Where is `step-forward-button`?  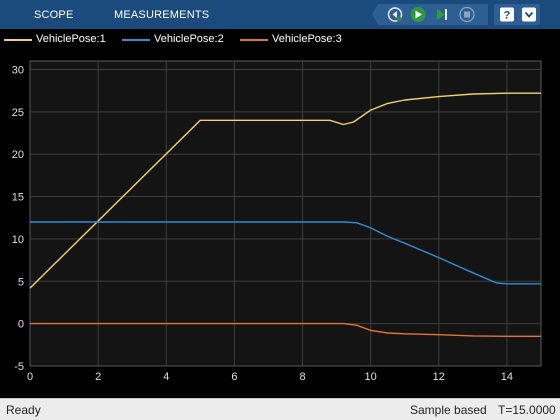
step-forward-button is located at coordinates (441, 14).